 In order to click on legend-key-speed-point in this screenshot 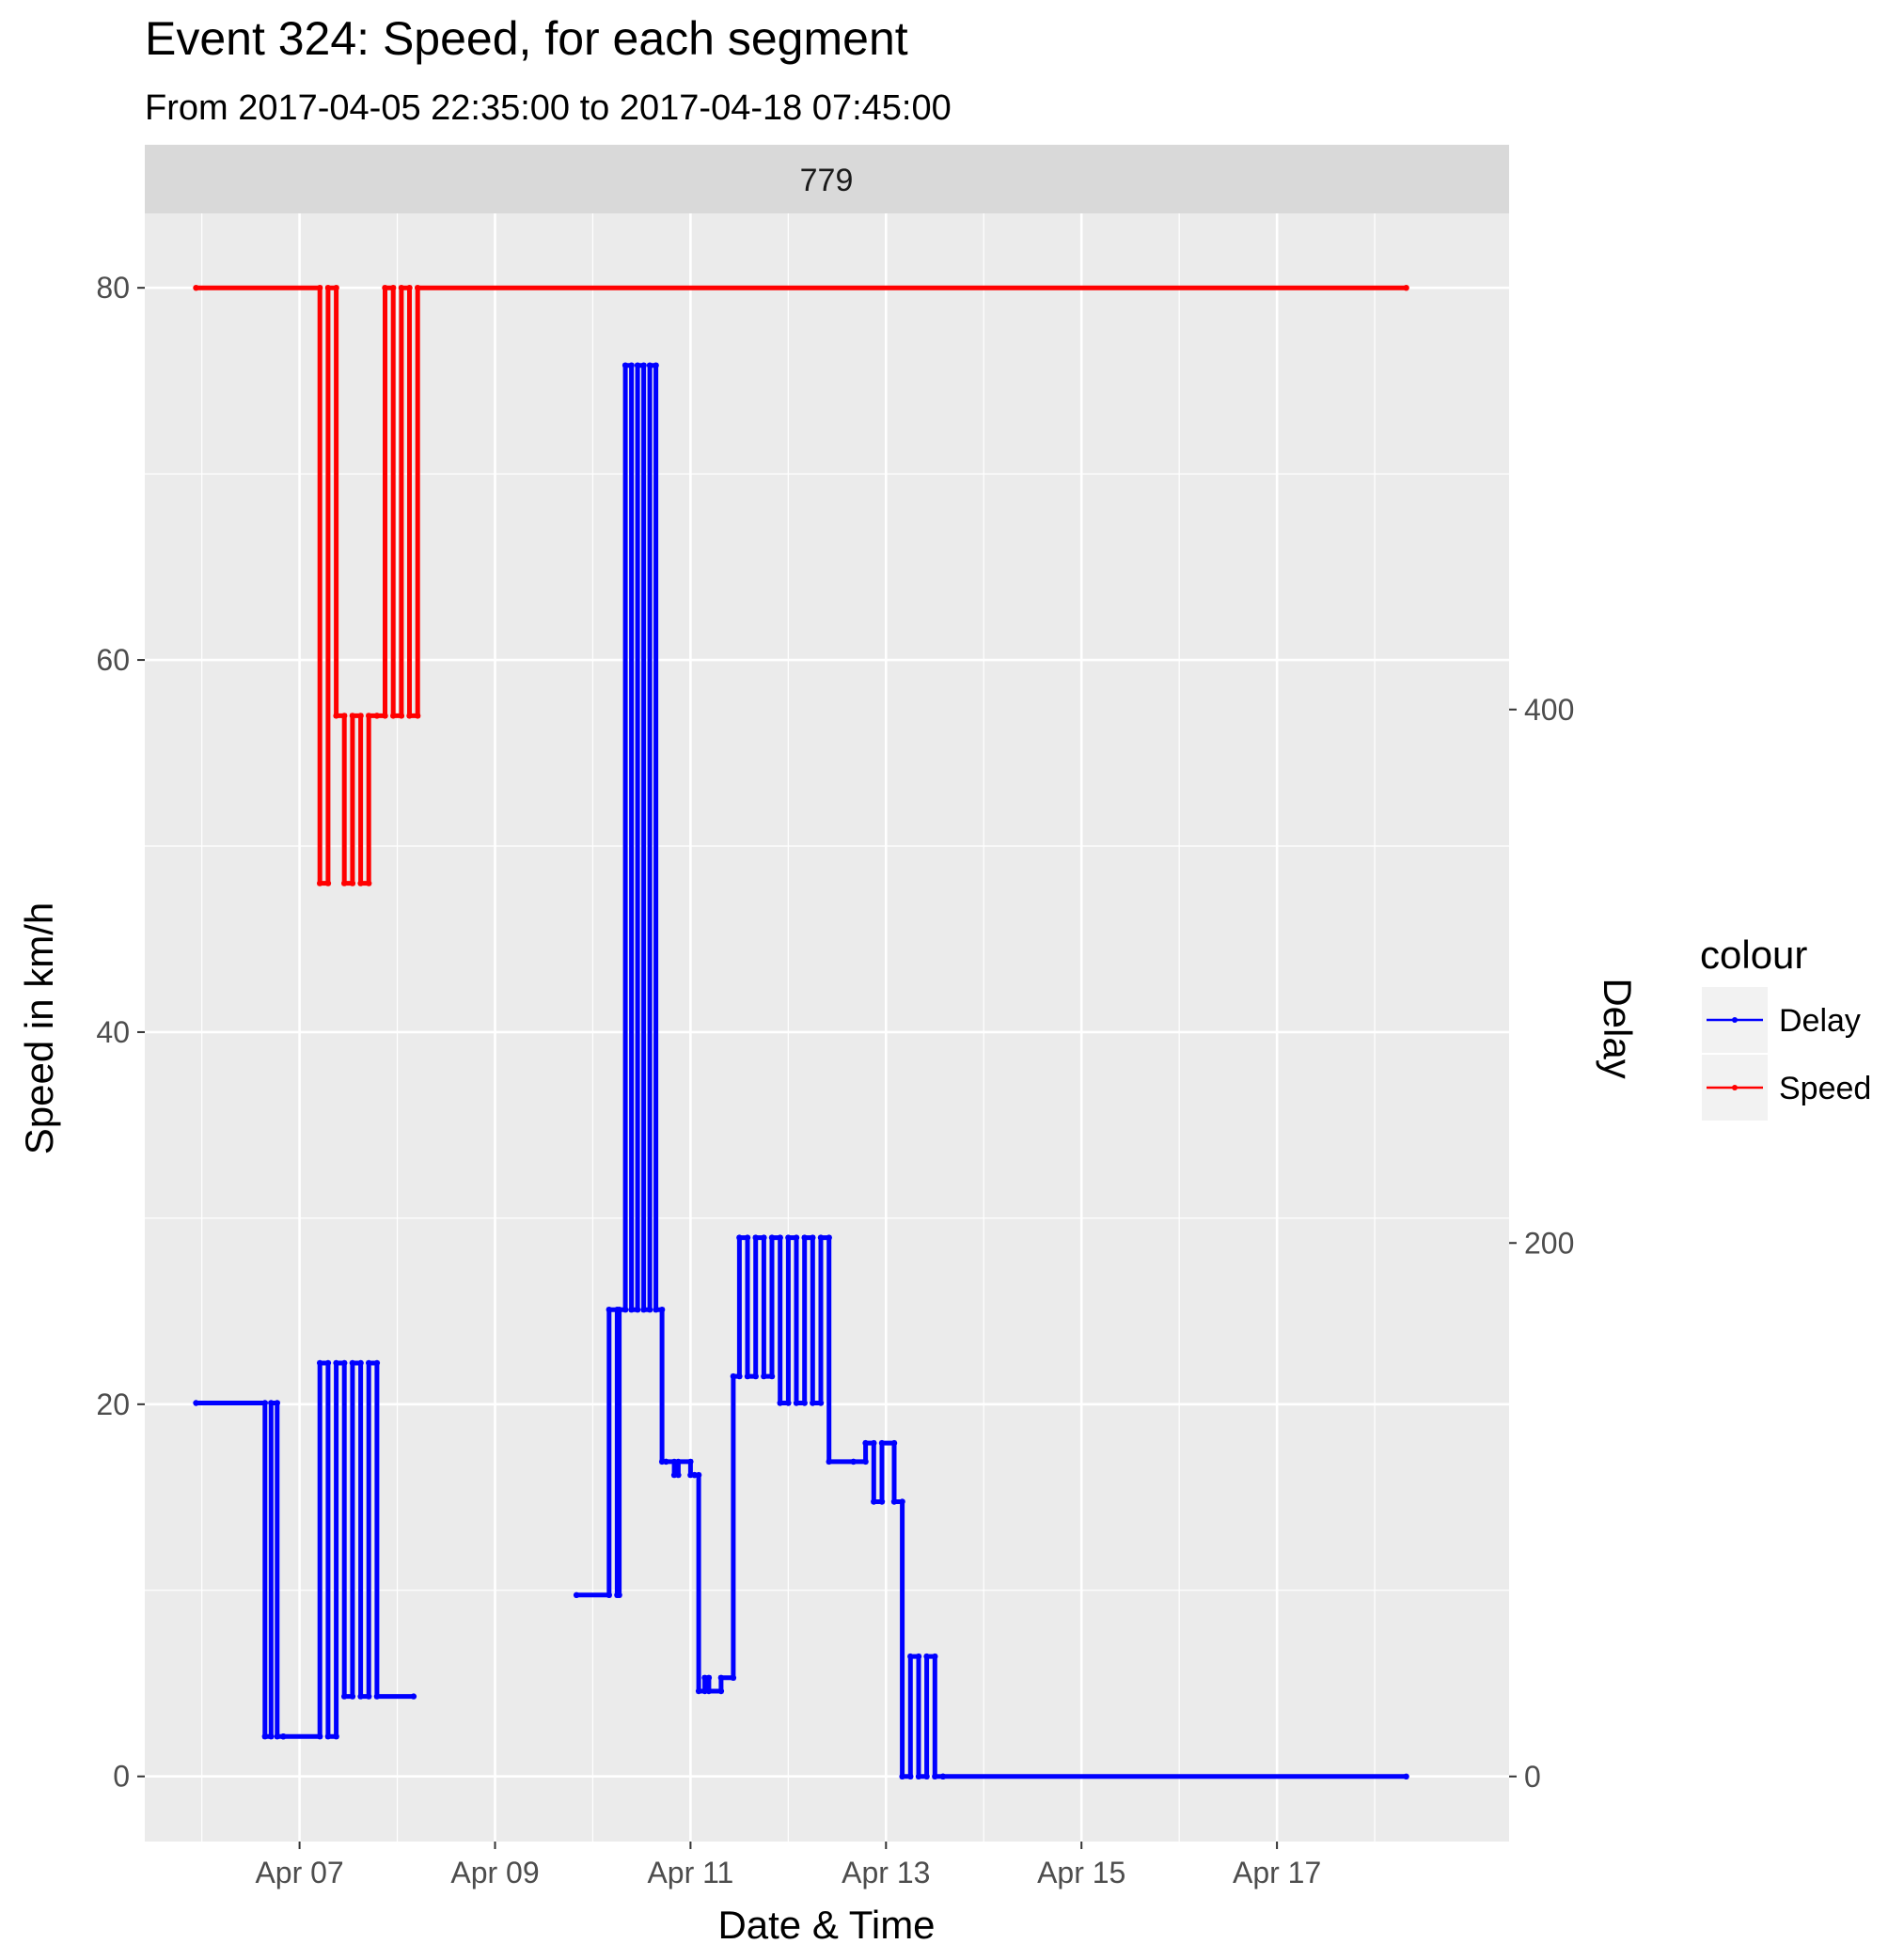, I will do `click(1735, 1087)`.